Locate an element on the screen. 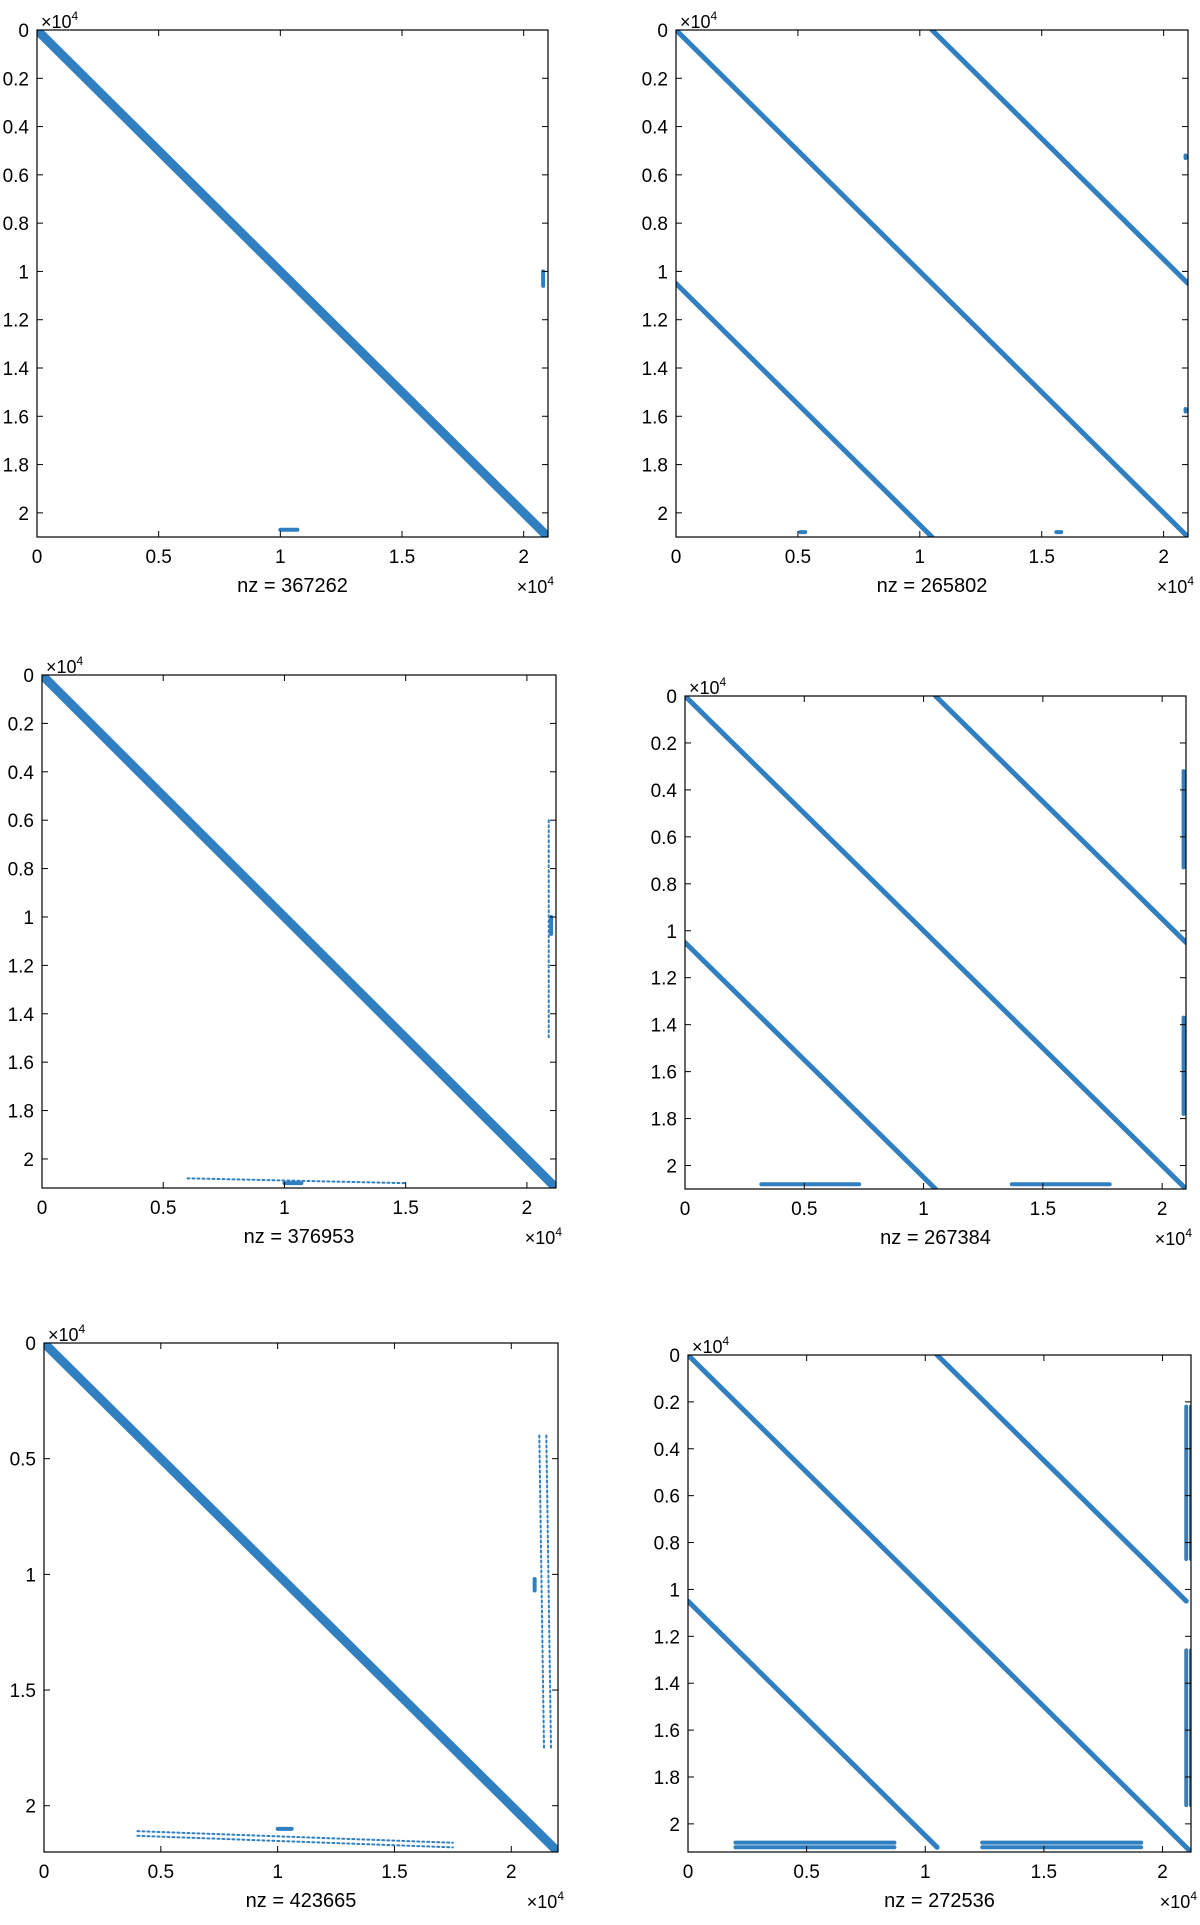 The width and height of the screenshot is (1200, 1925). nonzero-block-bottom-row-dotted-b is located at coordinates (295, 1841).